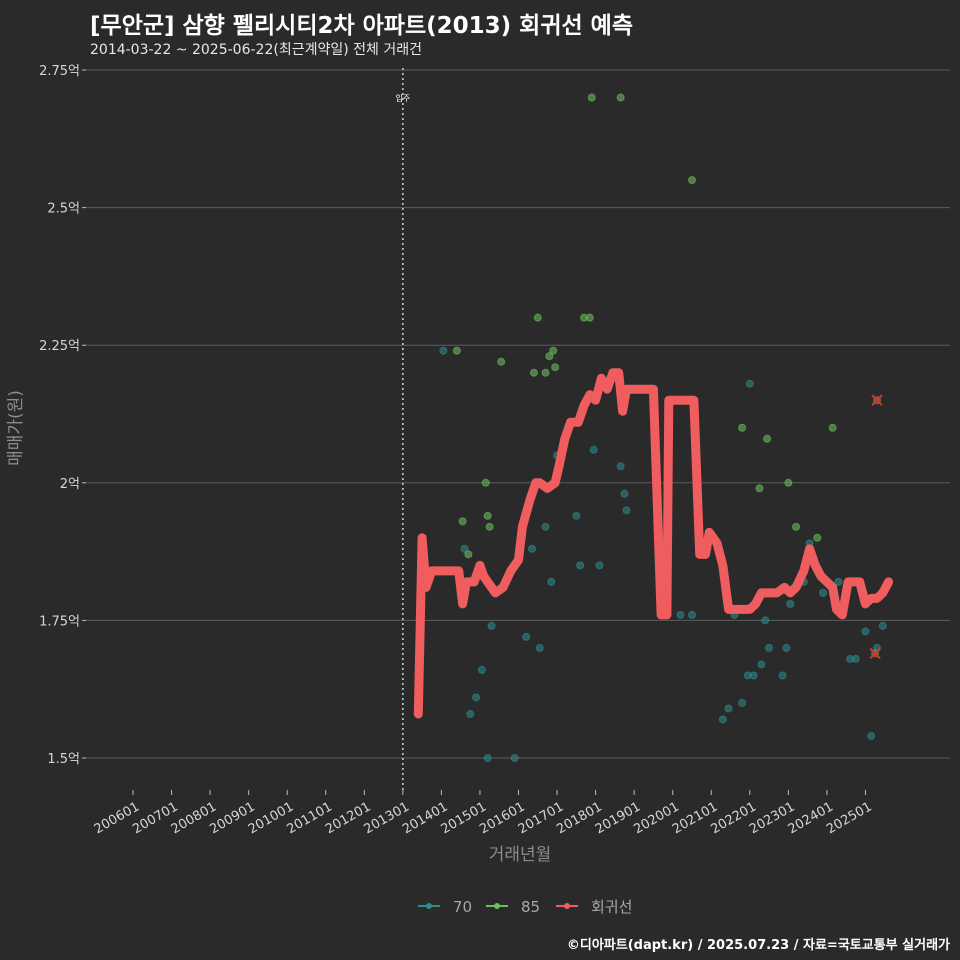 This screenshot has width=960, height=960. What do you see at coordinates (70, 484) in the screenshot?
I see `y-tick-label: 2억` at bounding box center [70, 484].